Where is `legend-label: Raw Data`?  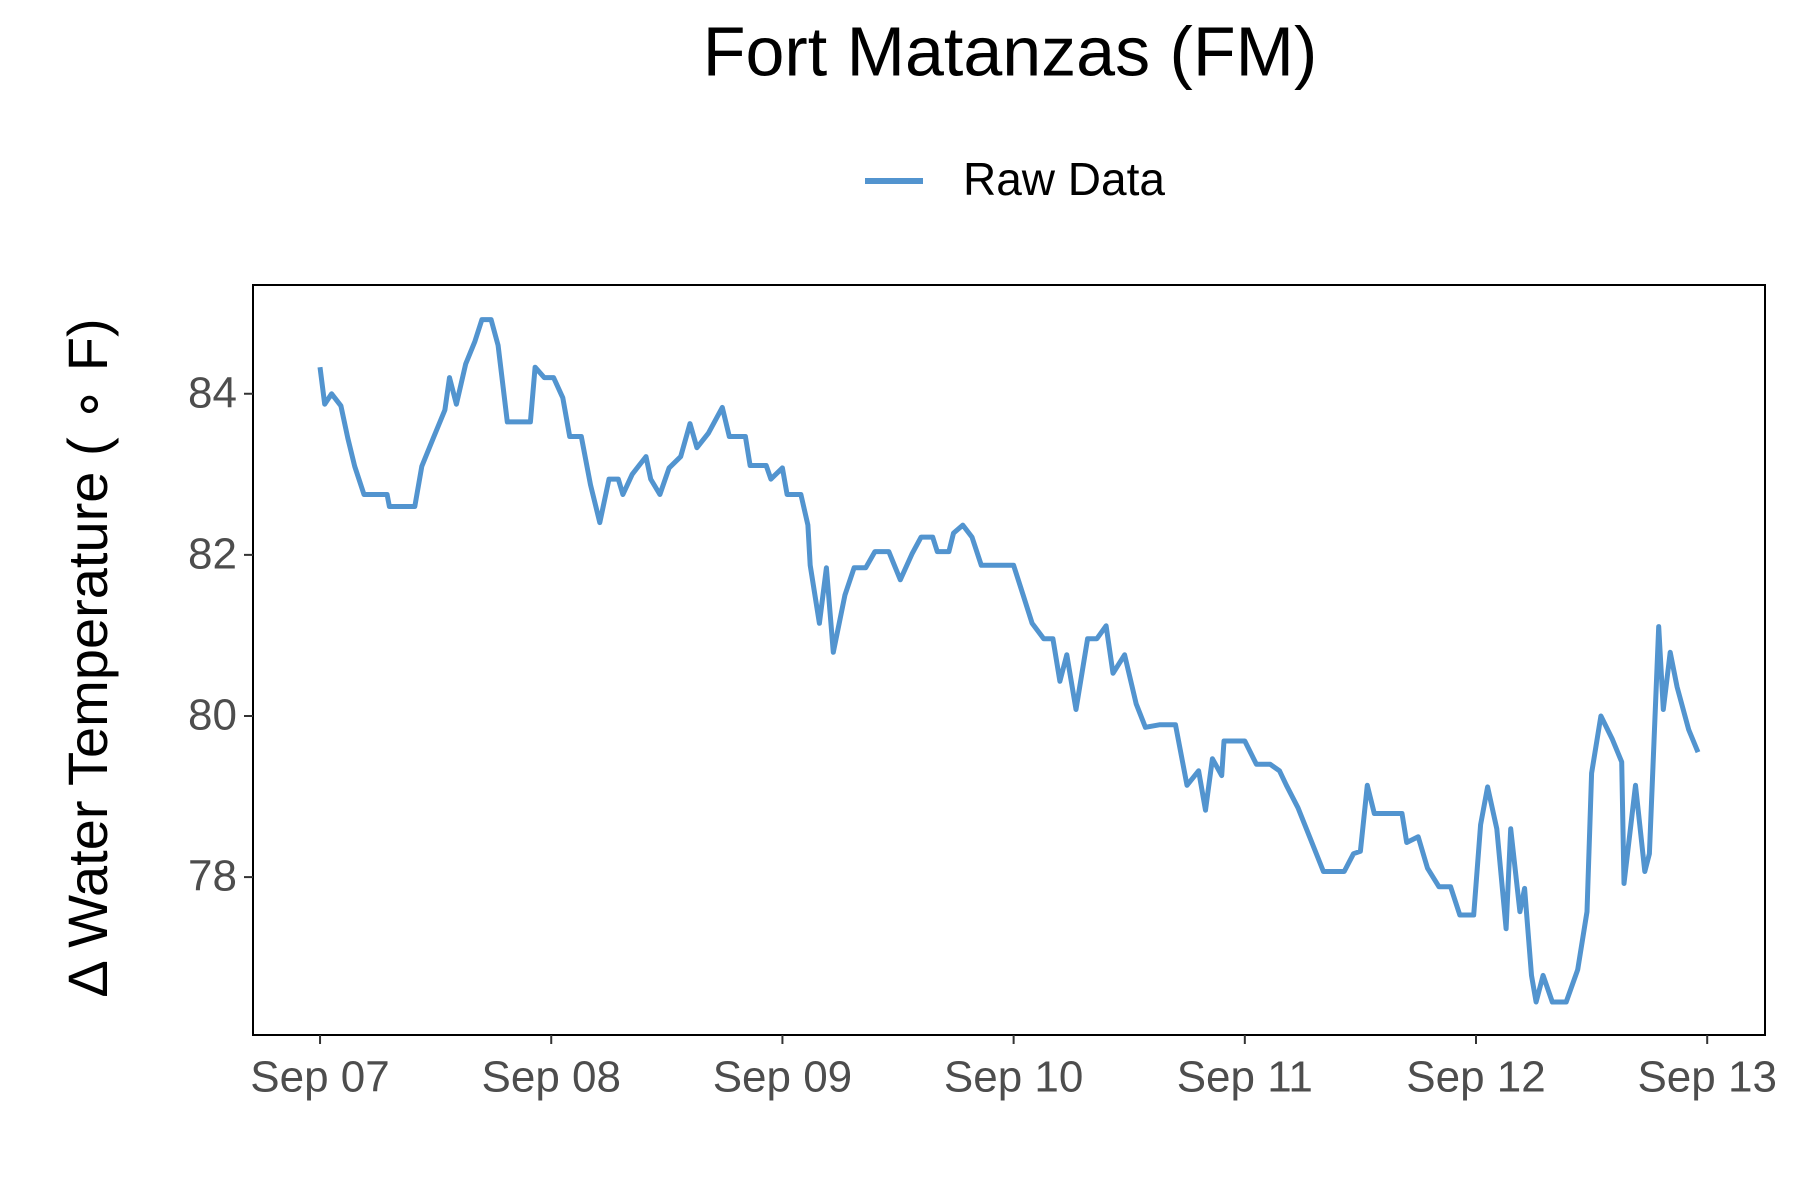
legend-label: Raw Data is located at coordinates (1064, 179).